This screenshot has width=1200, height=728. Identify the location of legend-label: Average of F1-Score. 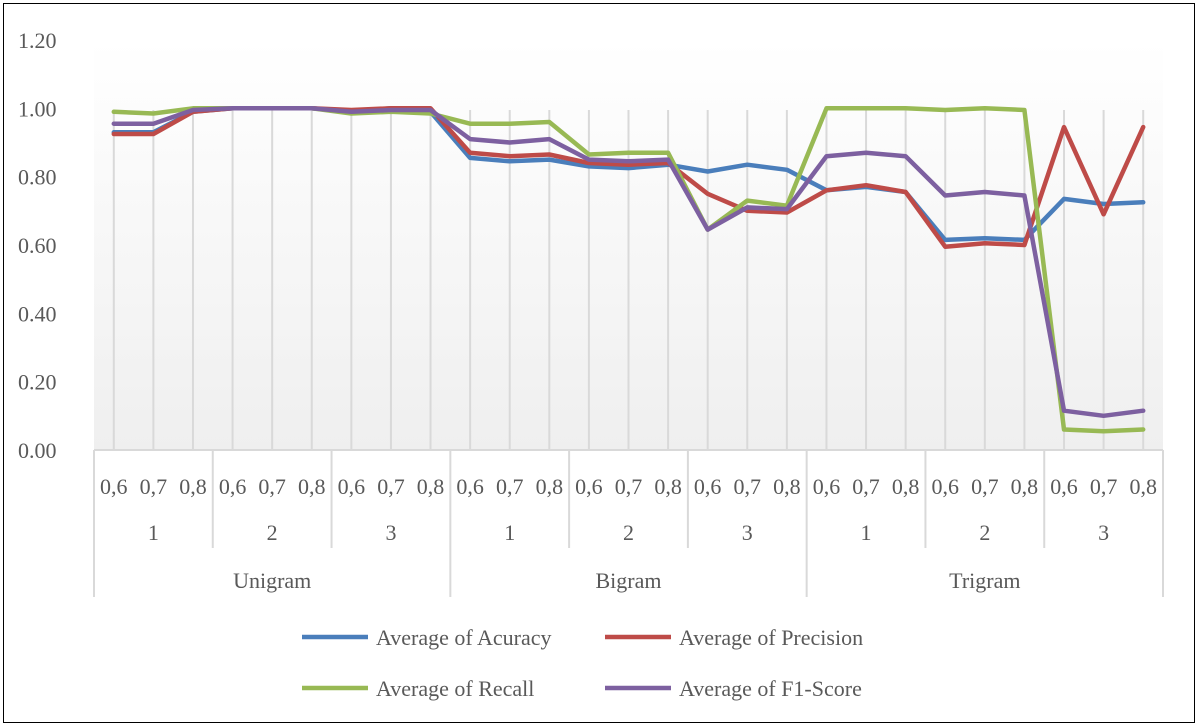
(770, 688).